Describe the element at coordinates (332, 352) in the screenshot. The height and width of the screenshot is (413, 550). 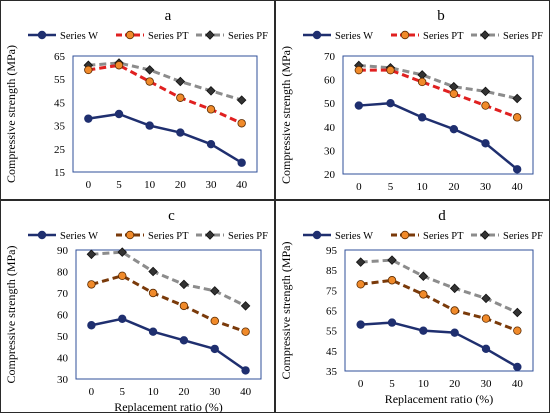
I see `y-tick-label: 45` at that location.